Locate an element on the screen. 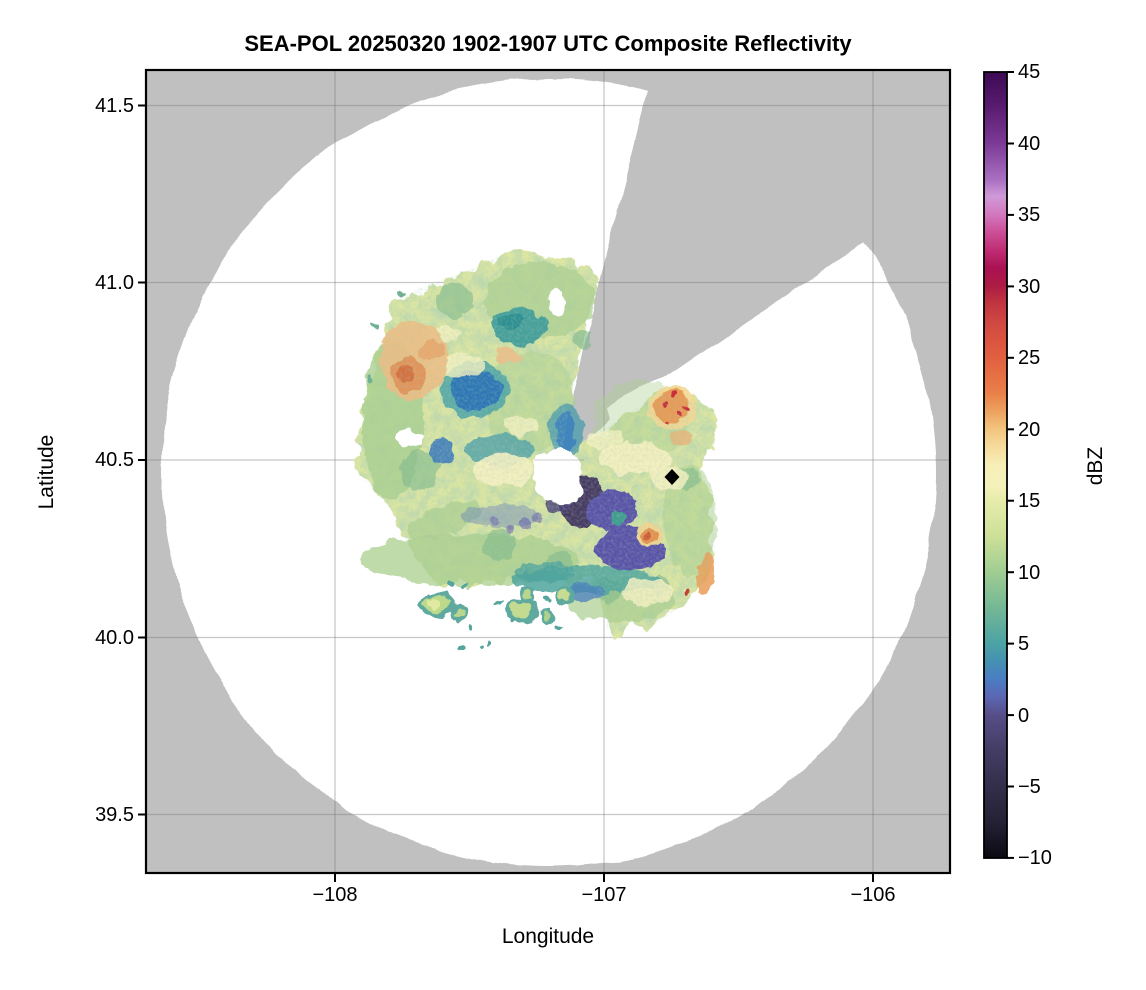  colorbar-tick-25: 25 is located at coordinates (1029, 358).